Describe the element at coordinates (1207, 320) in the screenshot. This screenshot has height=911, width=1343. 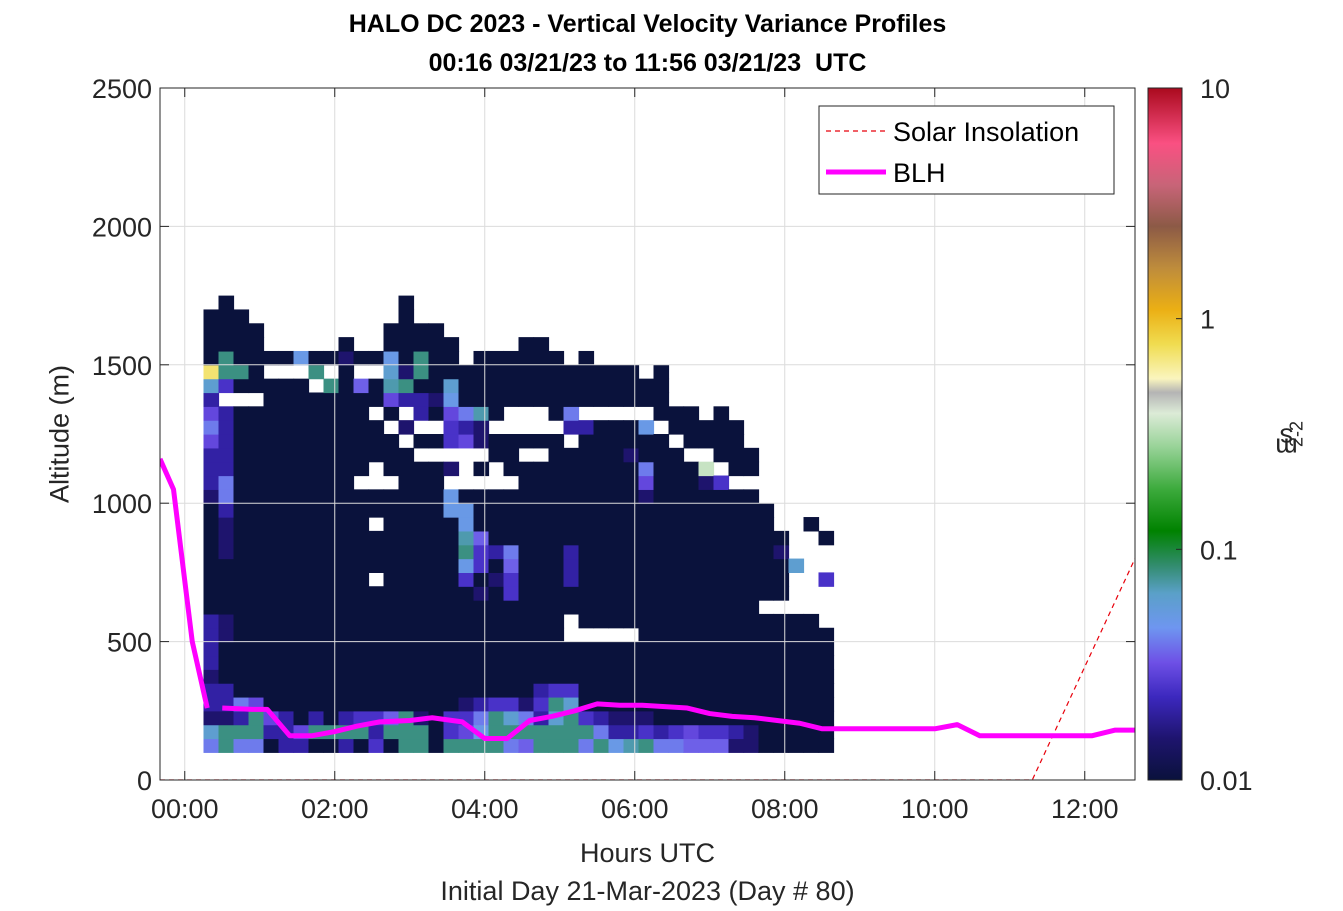
I see `colorbar-tick-label: 1` at that location.